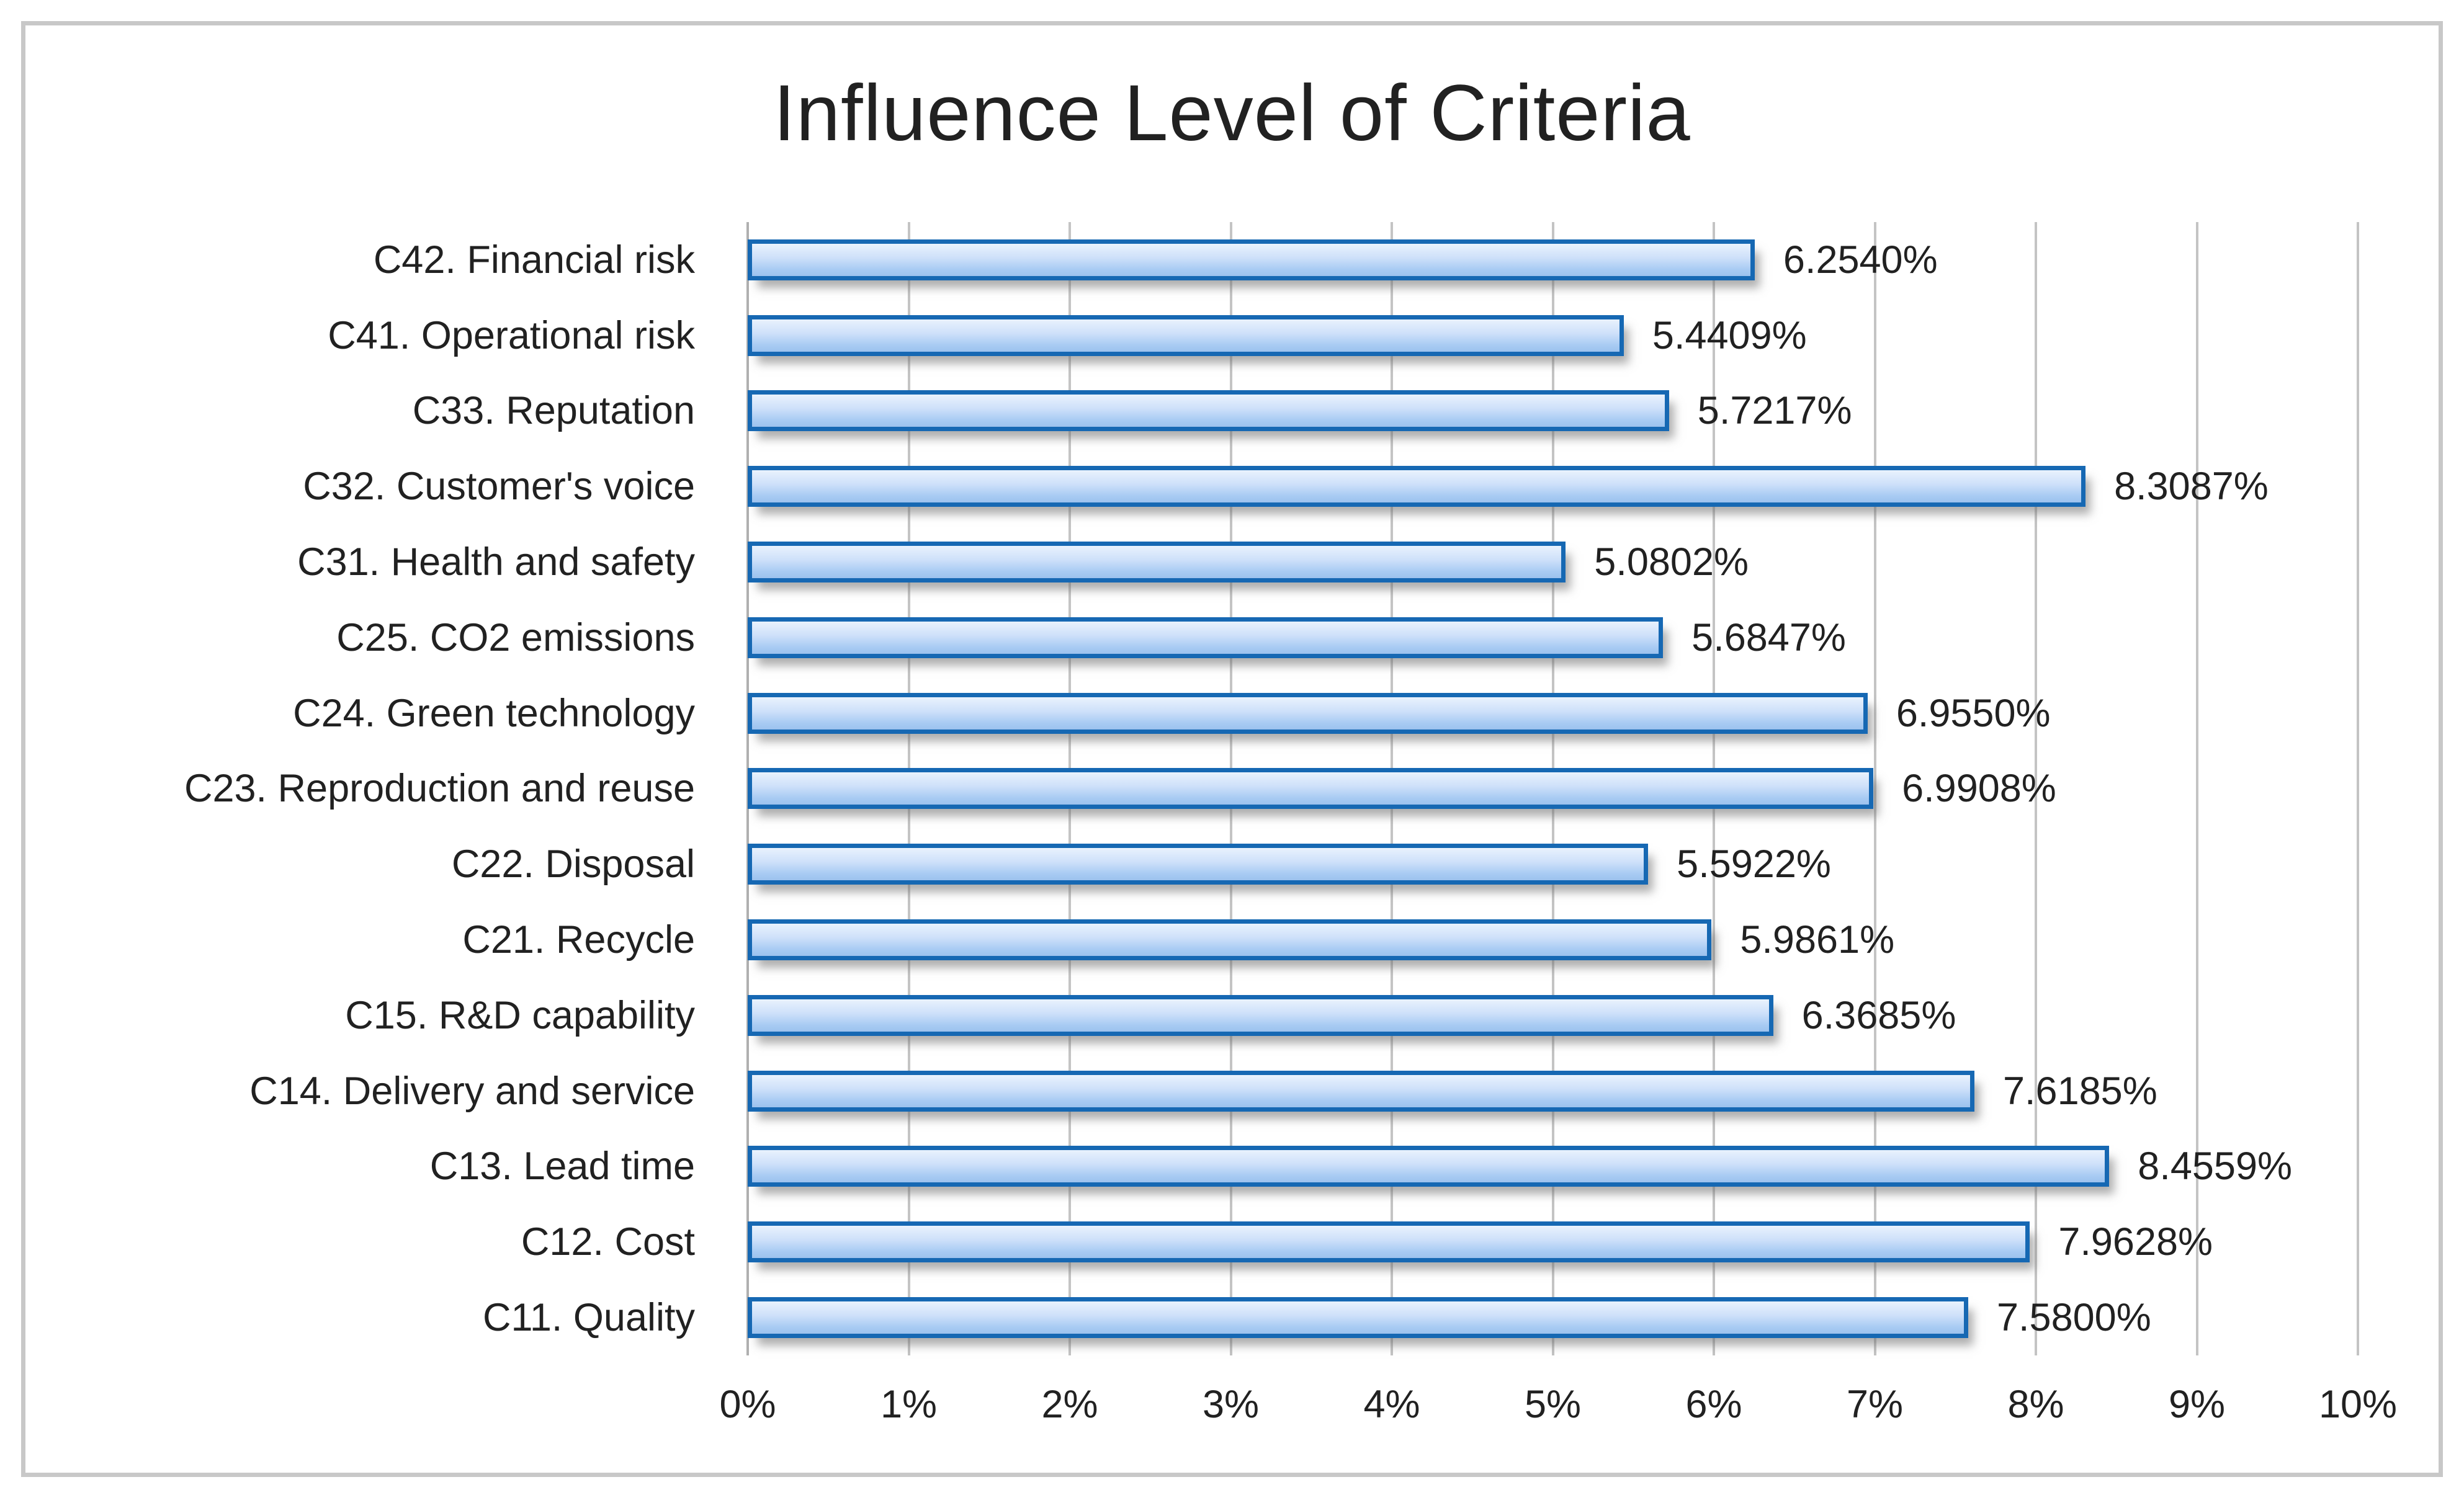 This screenshot has width=2464, height=1495. I want to click on category-label: C22. Disposal, so click(573, 864).